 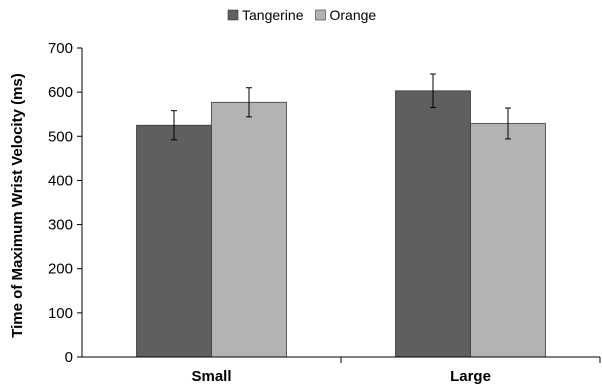 What do you see at coordinates (60, 180) in the screenshot?
I see `y-tick-label: 400` at bounding box center [60, 180].